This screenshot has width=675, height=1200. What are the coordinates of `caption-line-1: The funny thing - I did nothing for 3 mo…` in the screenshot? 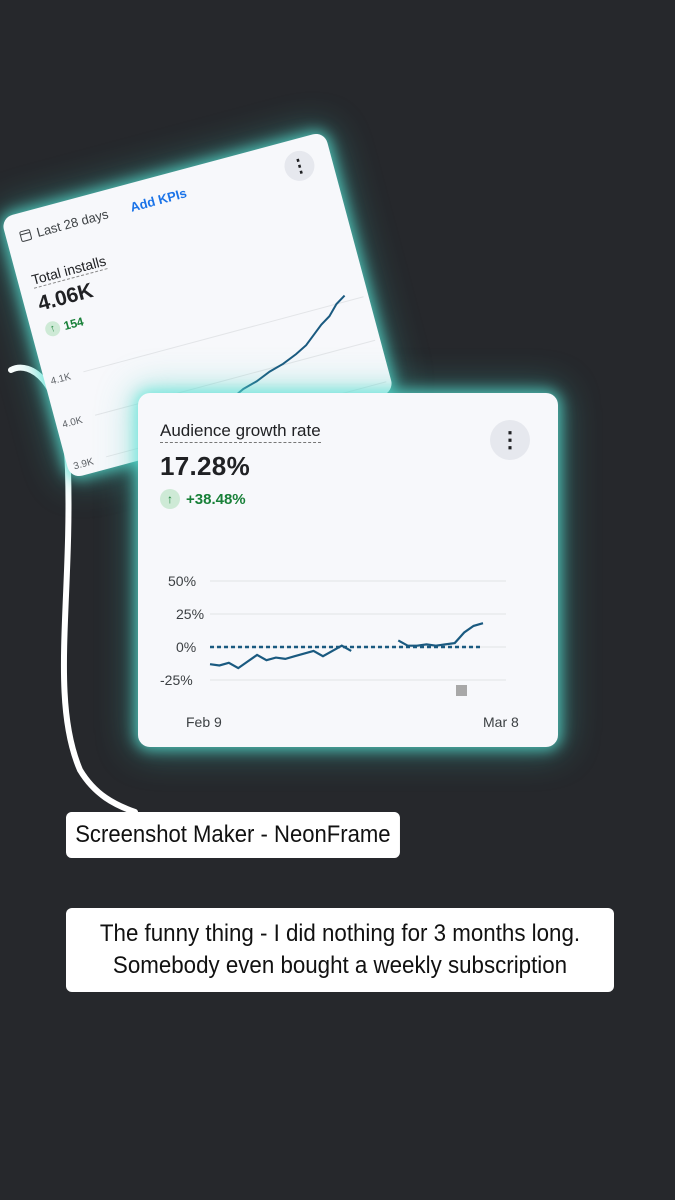 It's located at (340, 933).